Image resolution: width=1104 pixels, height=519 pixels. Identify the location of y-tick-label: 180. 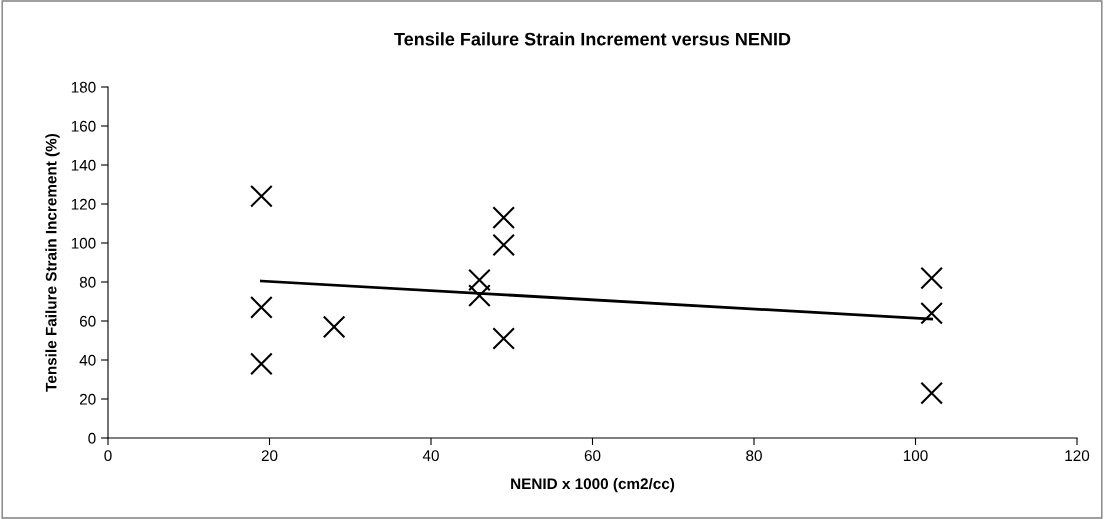
(83, 87).